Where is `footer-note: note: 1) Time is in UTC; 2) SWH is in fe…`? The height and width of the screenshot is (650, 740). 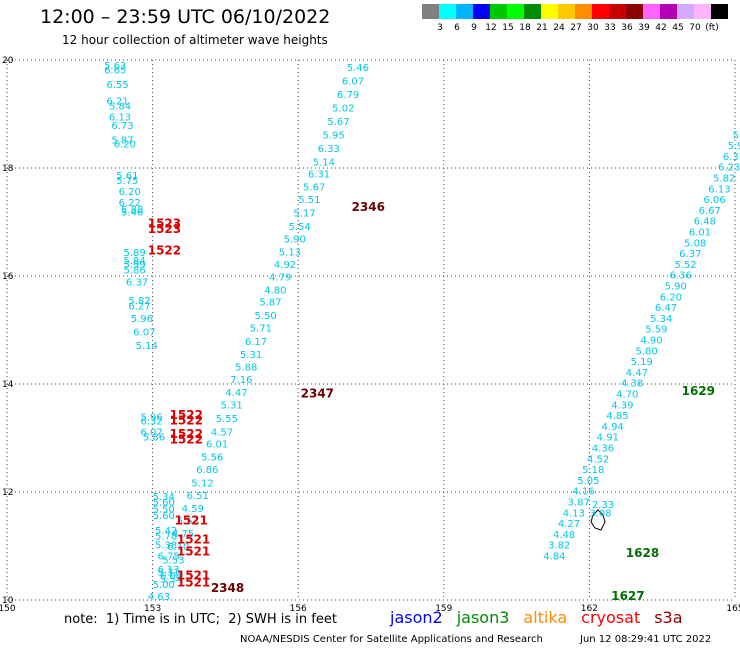
footer-note: note: 1) Time is in UTC; 2) SWH is in fe… is located at coordinates (200, 619).